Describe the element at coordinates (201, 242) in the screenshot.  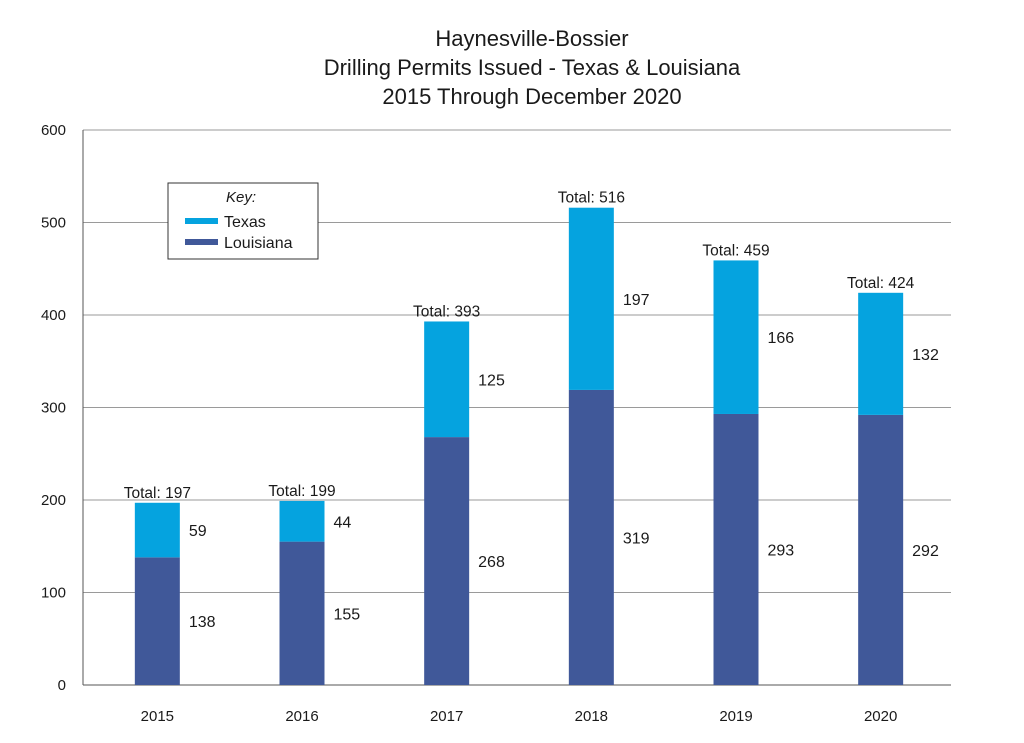
I see `legend-swatch-louisiana` at that location.